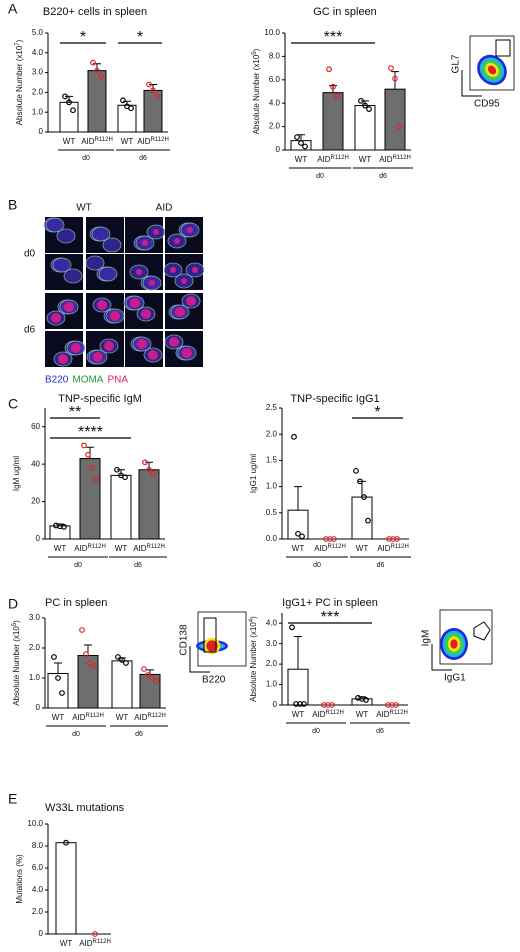 The image size is (520, 952). What do you see at coordinates (30, 330) in the screenshot?
I see `image-row-label: d6` at bounding box center [30, 330].